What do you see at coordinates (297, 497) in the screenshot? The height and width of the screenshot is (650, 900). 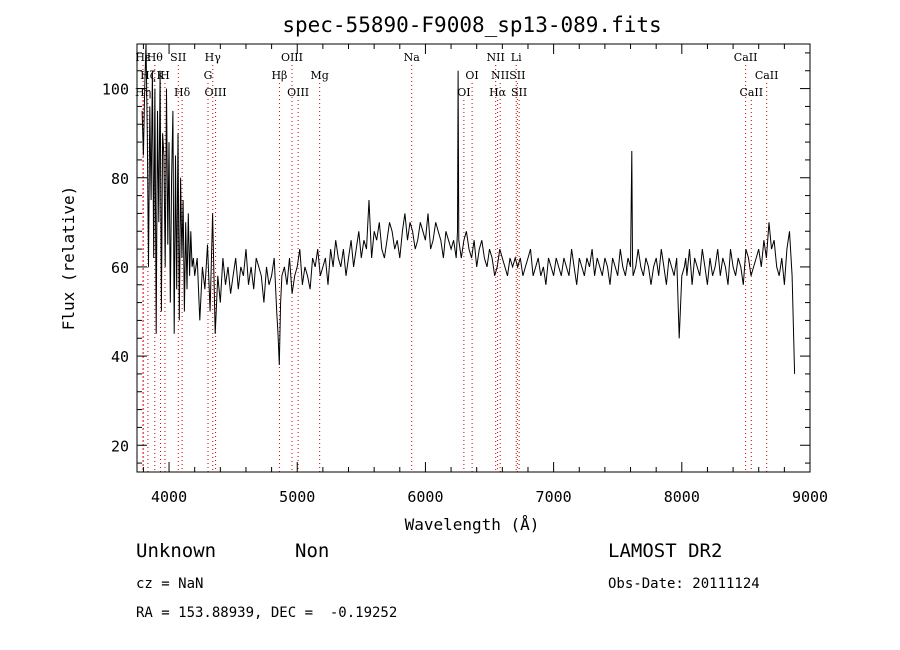 I see `x-tick-label: 5000` at bounding box center [297, 497].